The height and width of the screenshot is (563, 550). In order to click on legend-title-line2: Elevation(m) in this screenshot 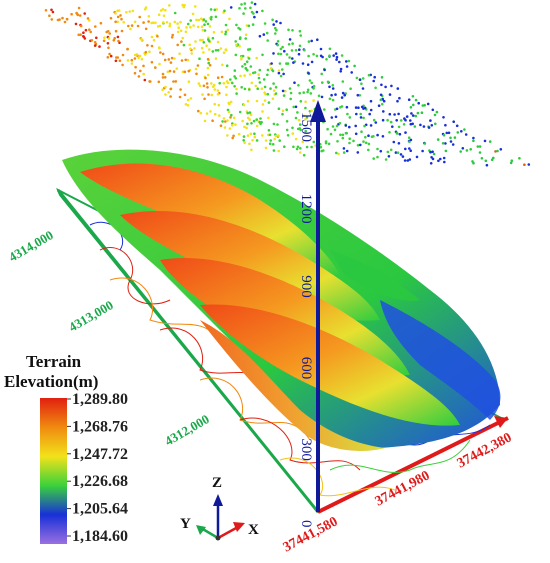, I will do `click(51, 381)`.